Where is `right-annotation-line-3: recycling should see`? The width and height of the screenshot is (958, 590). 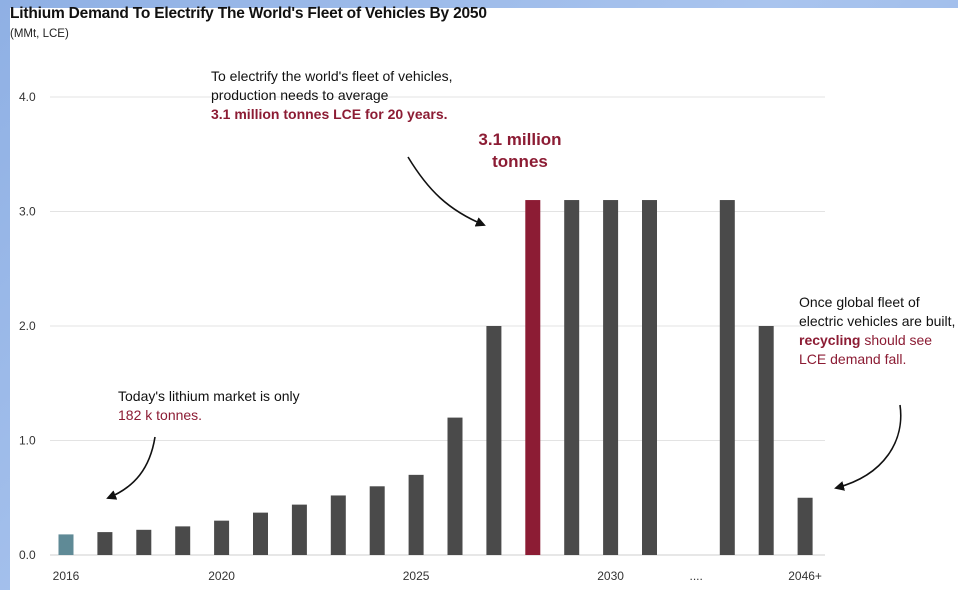 right-annotation-line-3: recycling should see is located at coordinates (877, 340).